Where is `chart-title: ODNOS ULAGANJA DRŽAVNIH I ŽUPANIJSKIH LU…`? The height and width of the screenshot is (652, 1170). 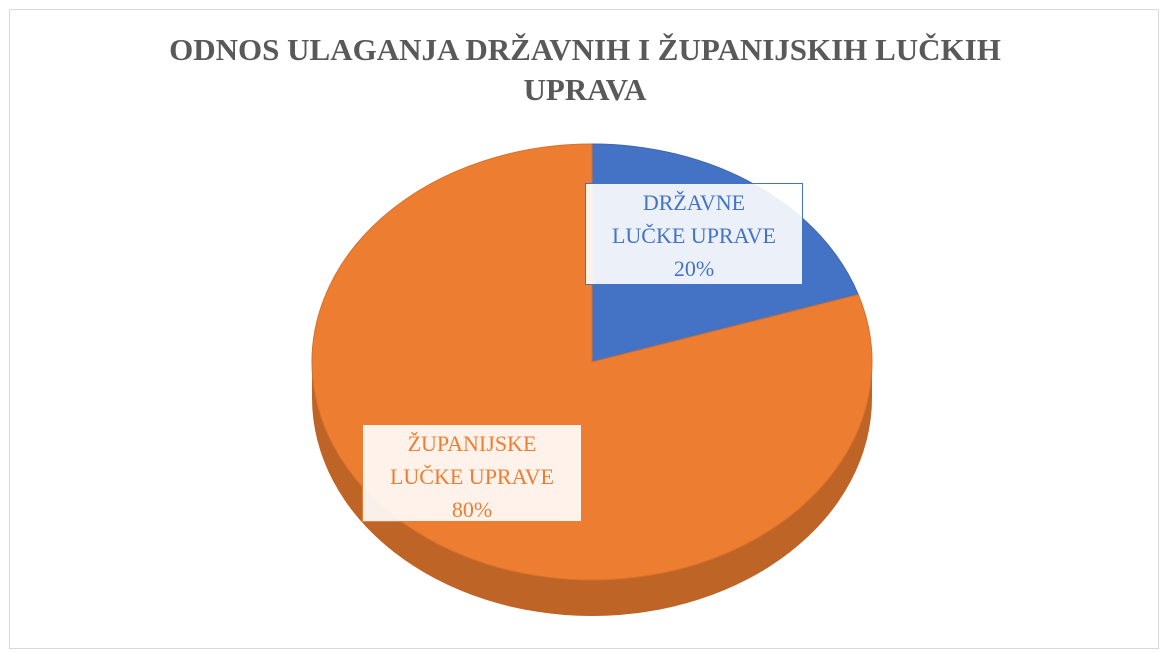
chart-title: ODNOS ULAGANJA DRŽAVNIH I ŽUPANIJSKIH LU… is located at coordinates (585, 69).